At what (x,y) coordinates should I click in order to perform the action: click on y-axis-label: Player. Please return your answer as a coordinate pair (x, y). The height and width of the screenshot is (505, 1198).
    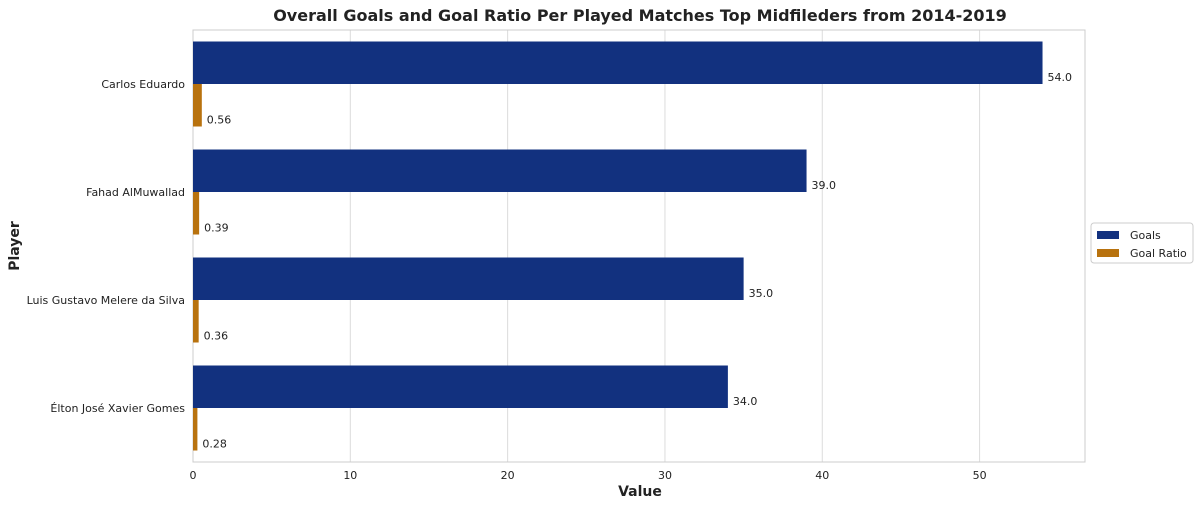
    Looking at the image, I should click on (15, 246).